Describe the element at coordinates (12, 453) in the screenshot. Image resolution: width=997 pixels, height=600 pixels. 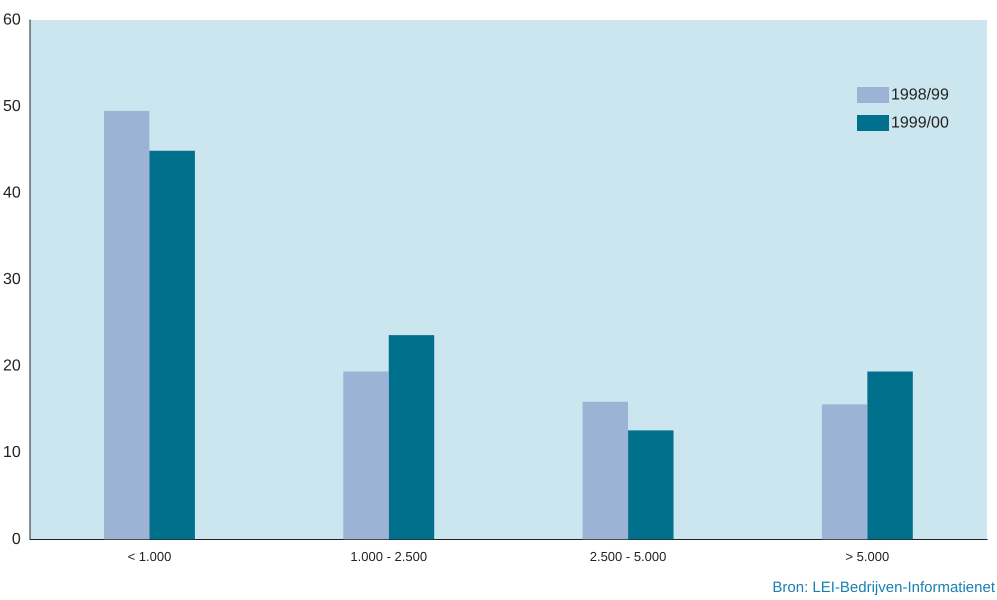
I see `y-tick-label: 10` at that location.